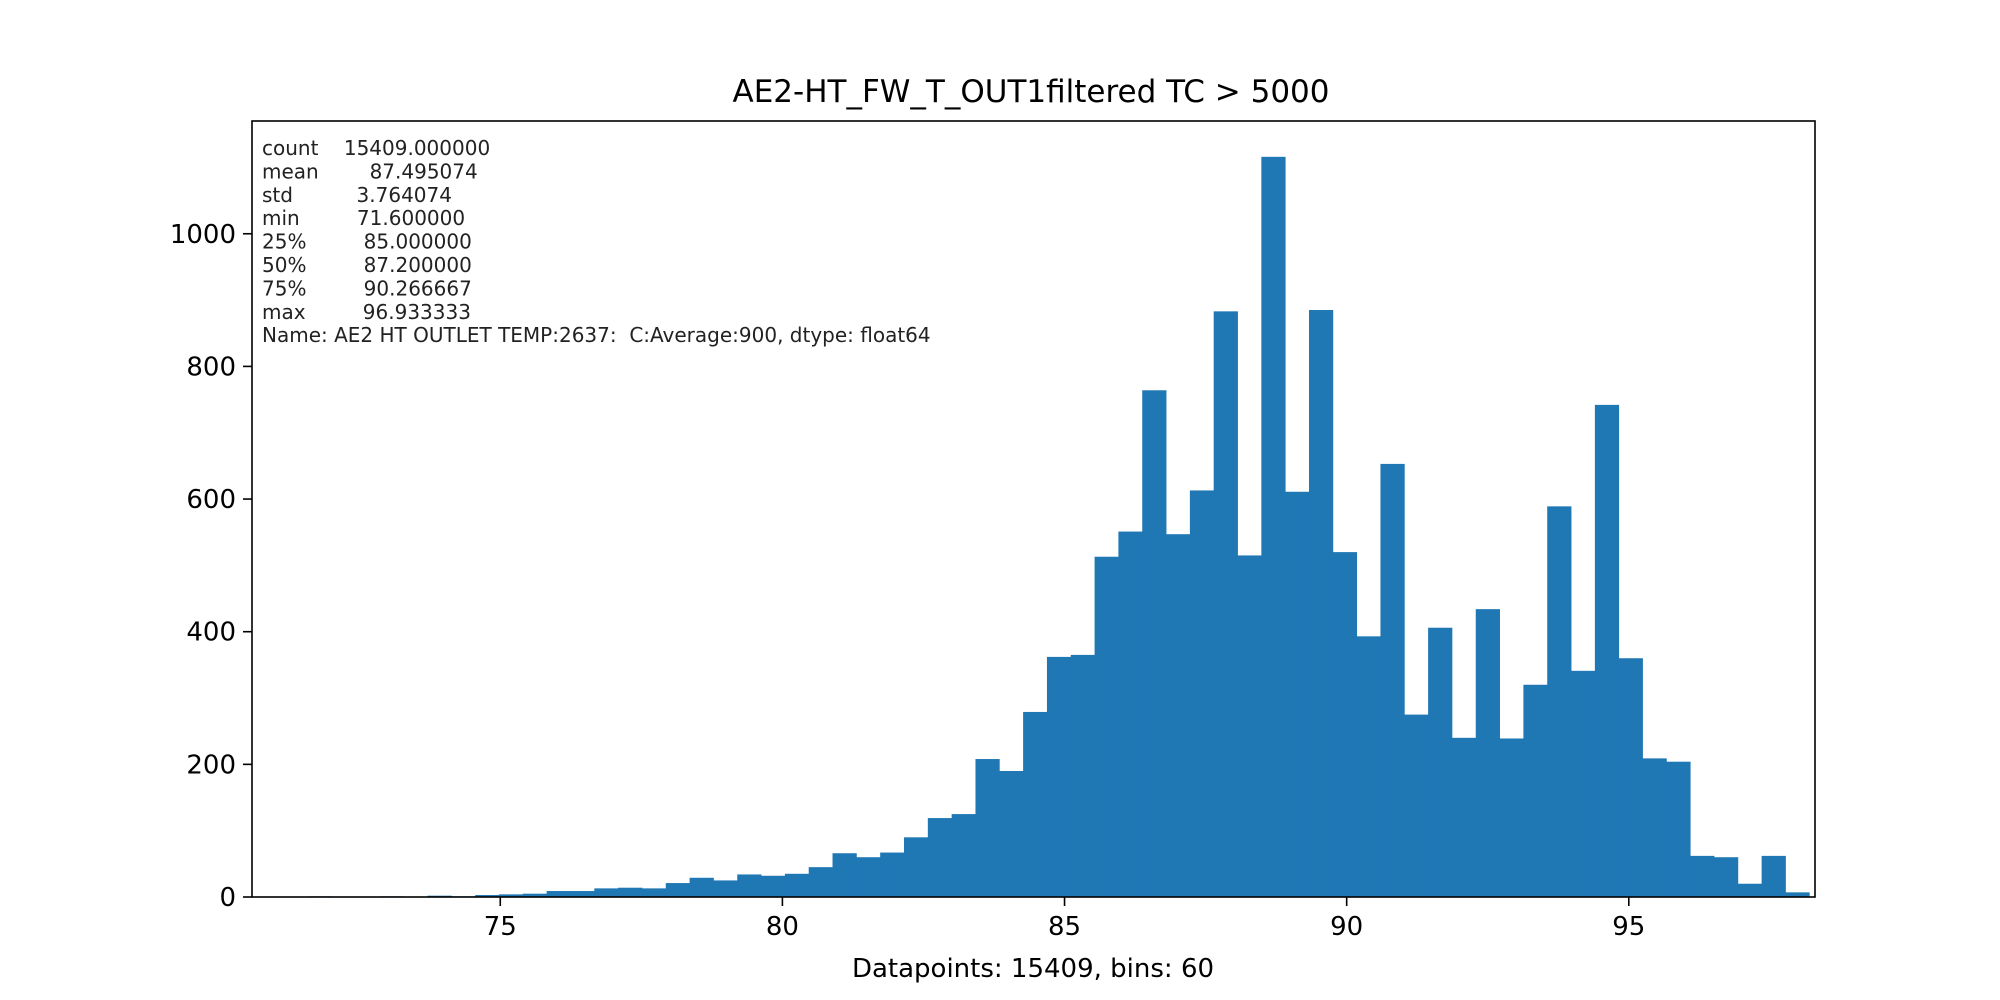  Describe the element at coordinates (370, 171) in the screenshot. I see `stats-line: mean 87.495074` at that location.